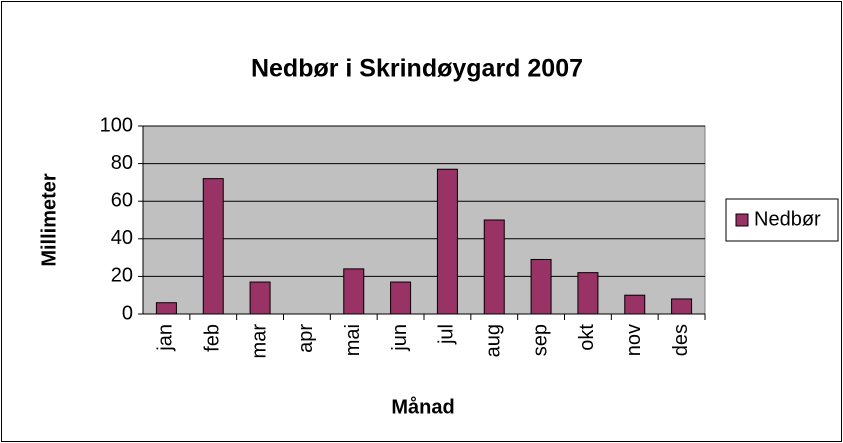 This screenshot has width=843, height=443. Describe the element at coordinates (122, 163) in the screenshot. I see `y-tick-label: 80` at that location.